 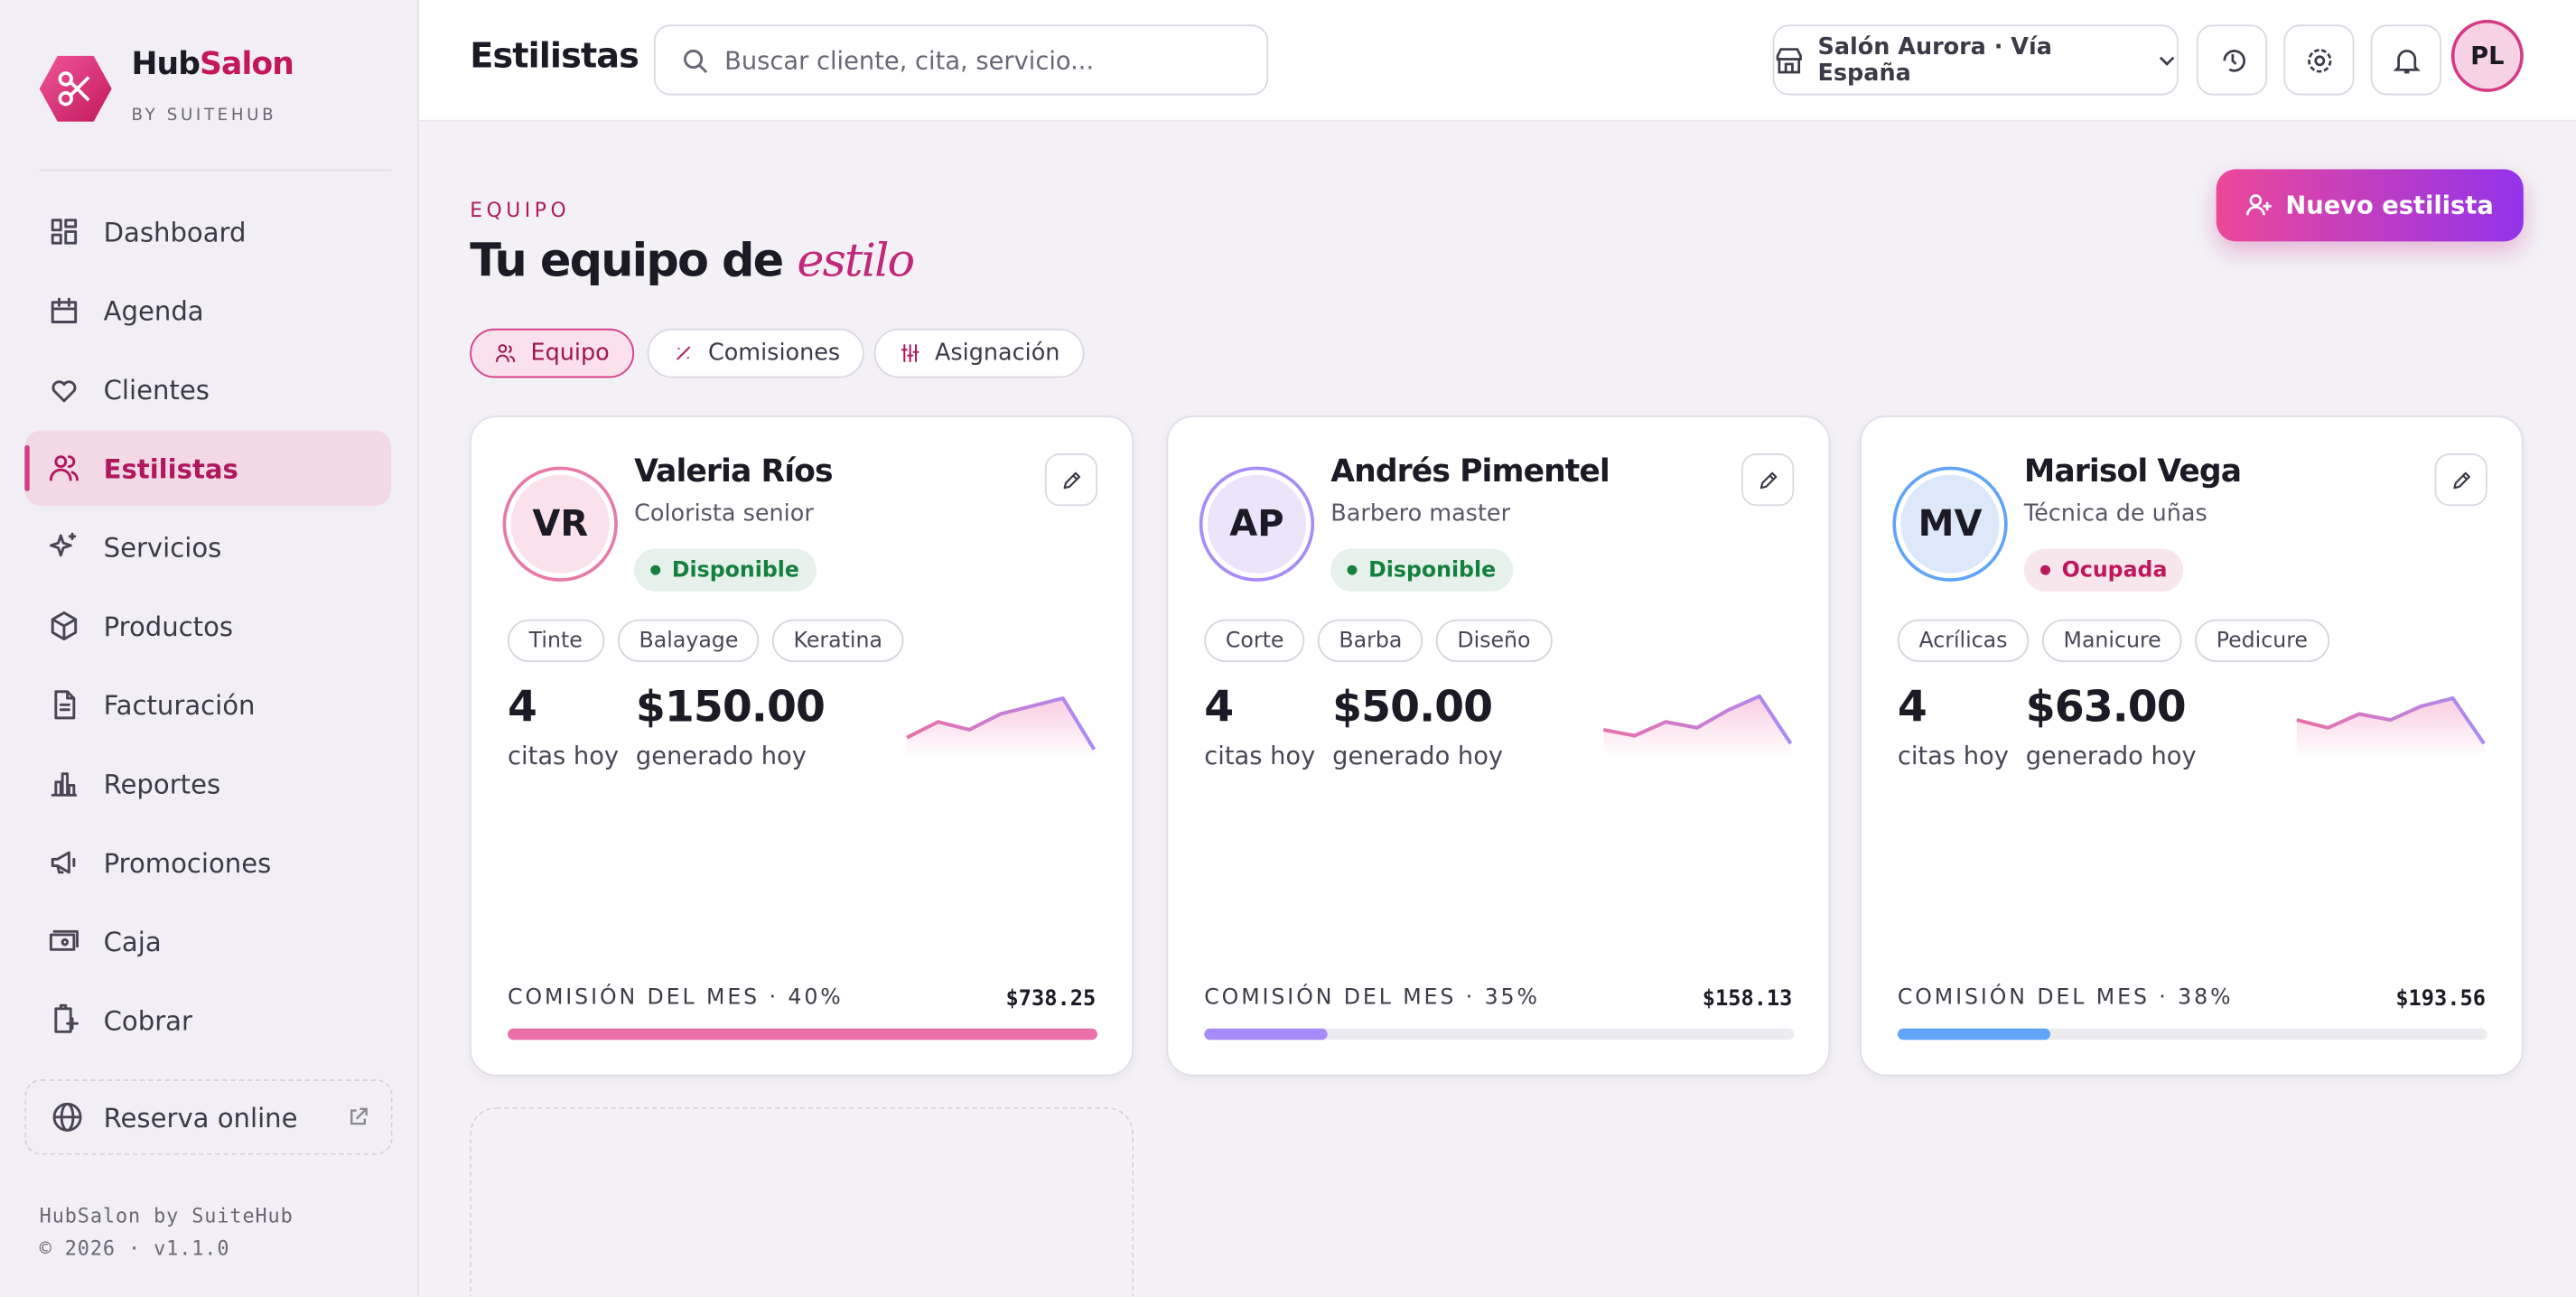 I want to click on nav-item: Cobrar, so click(x=207, y=1021).